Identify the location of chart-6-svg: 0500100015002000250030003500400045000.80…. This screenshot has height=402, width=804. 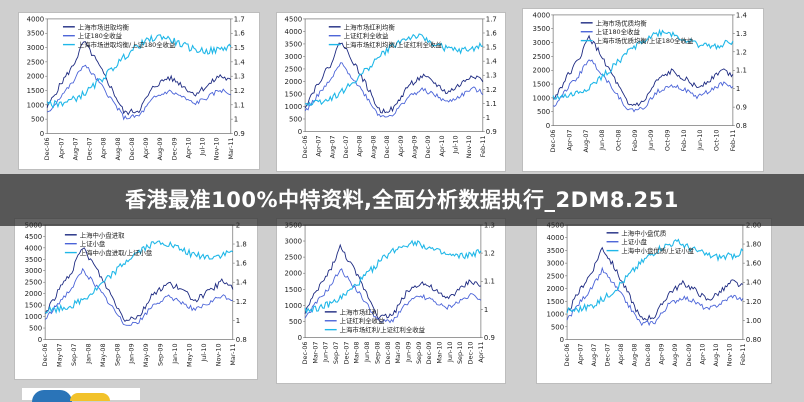
(654, 293).